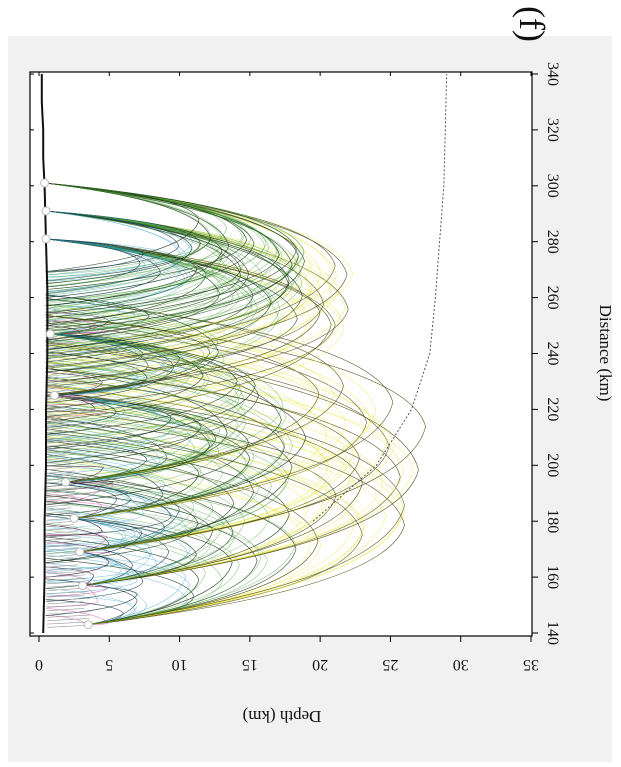 The image size is (621, 767). What do you see at coordinates (532, 24) in the screenshot?
I see `panel-label: (f)` at bounding box center [532, 24].